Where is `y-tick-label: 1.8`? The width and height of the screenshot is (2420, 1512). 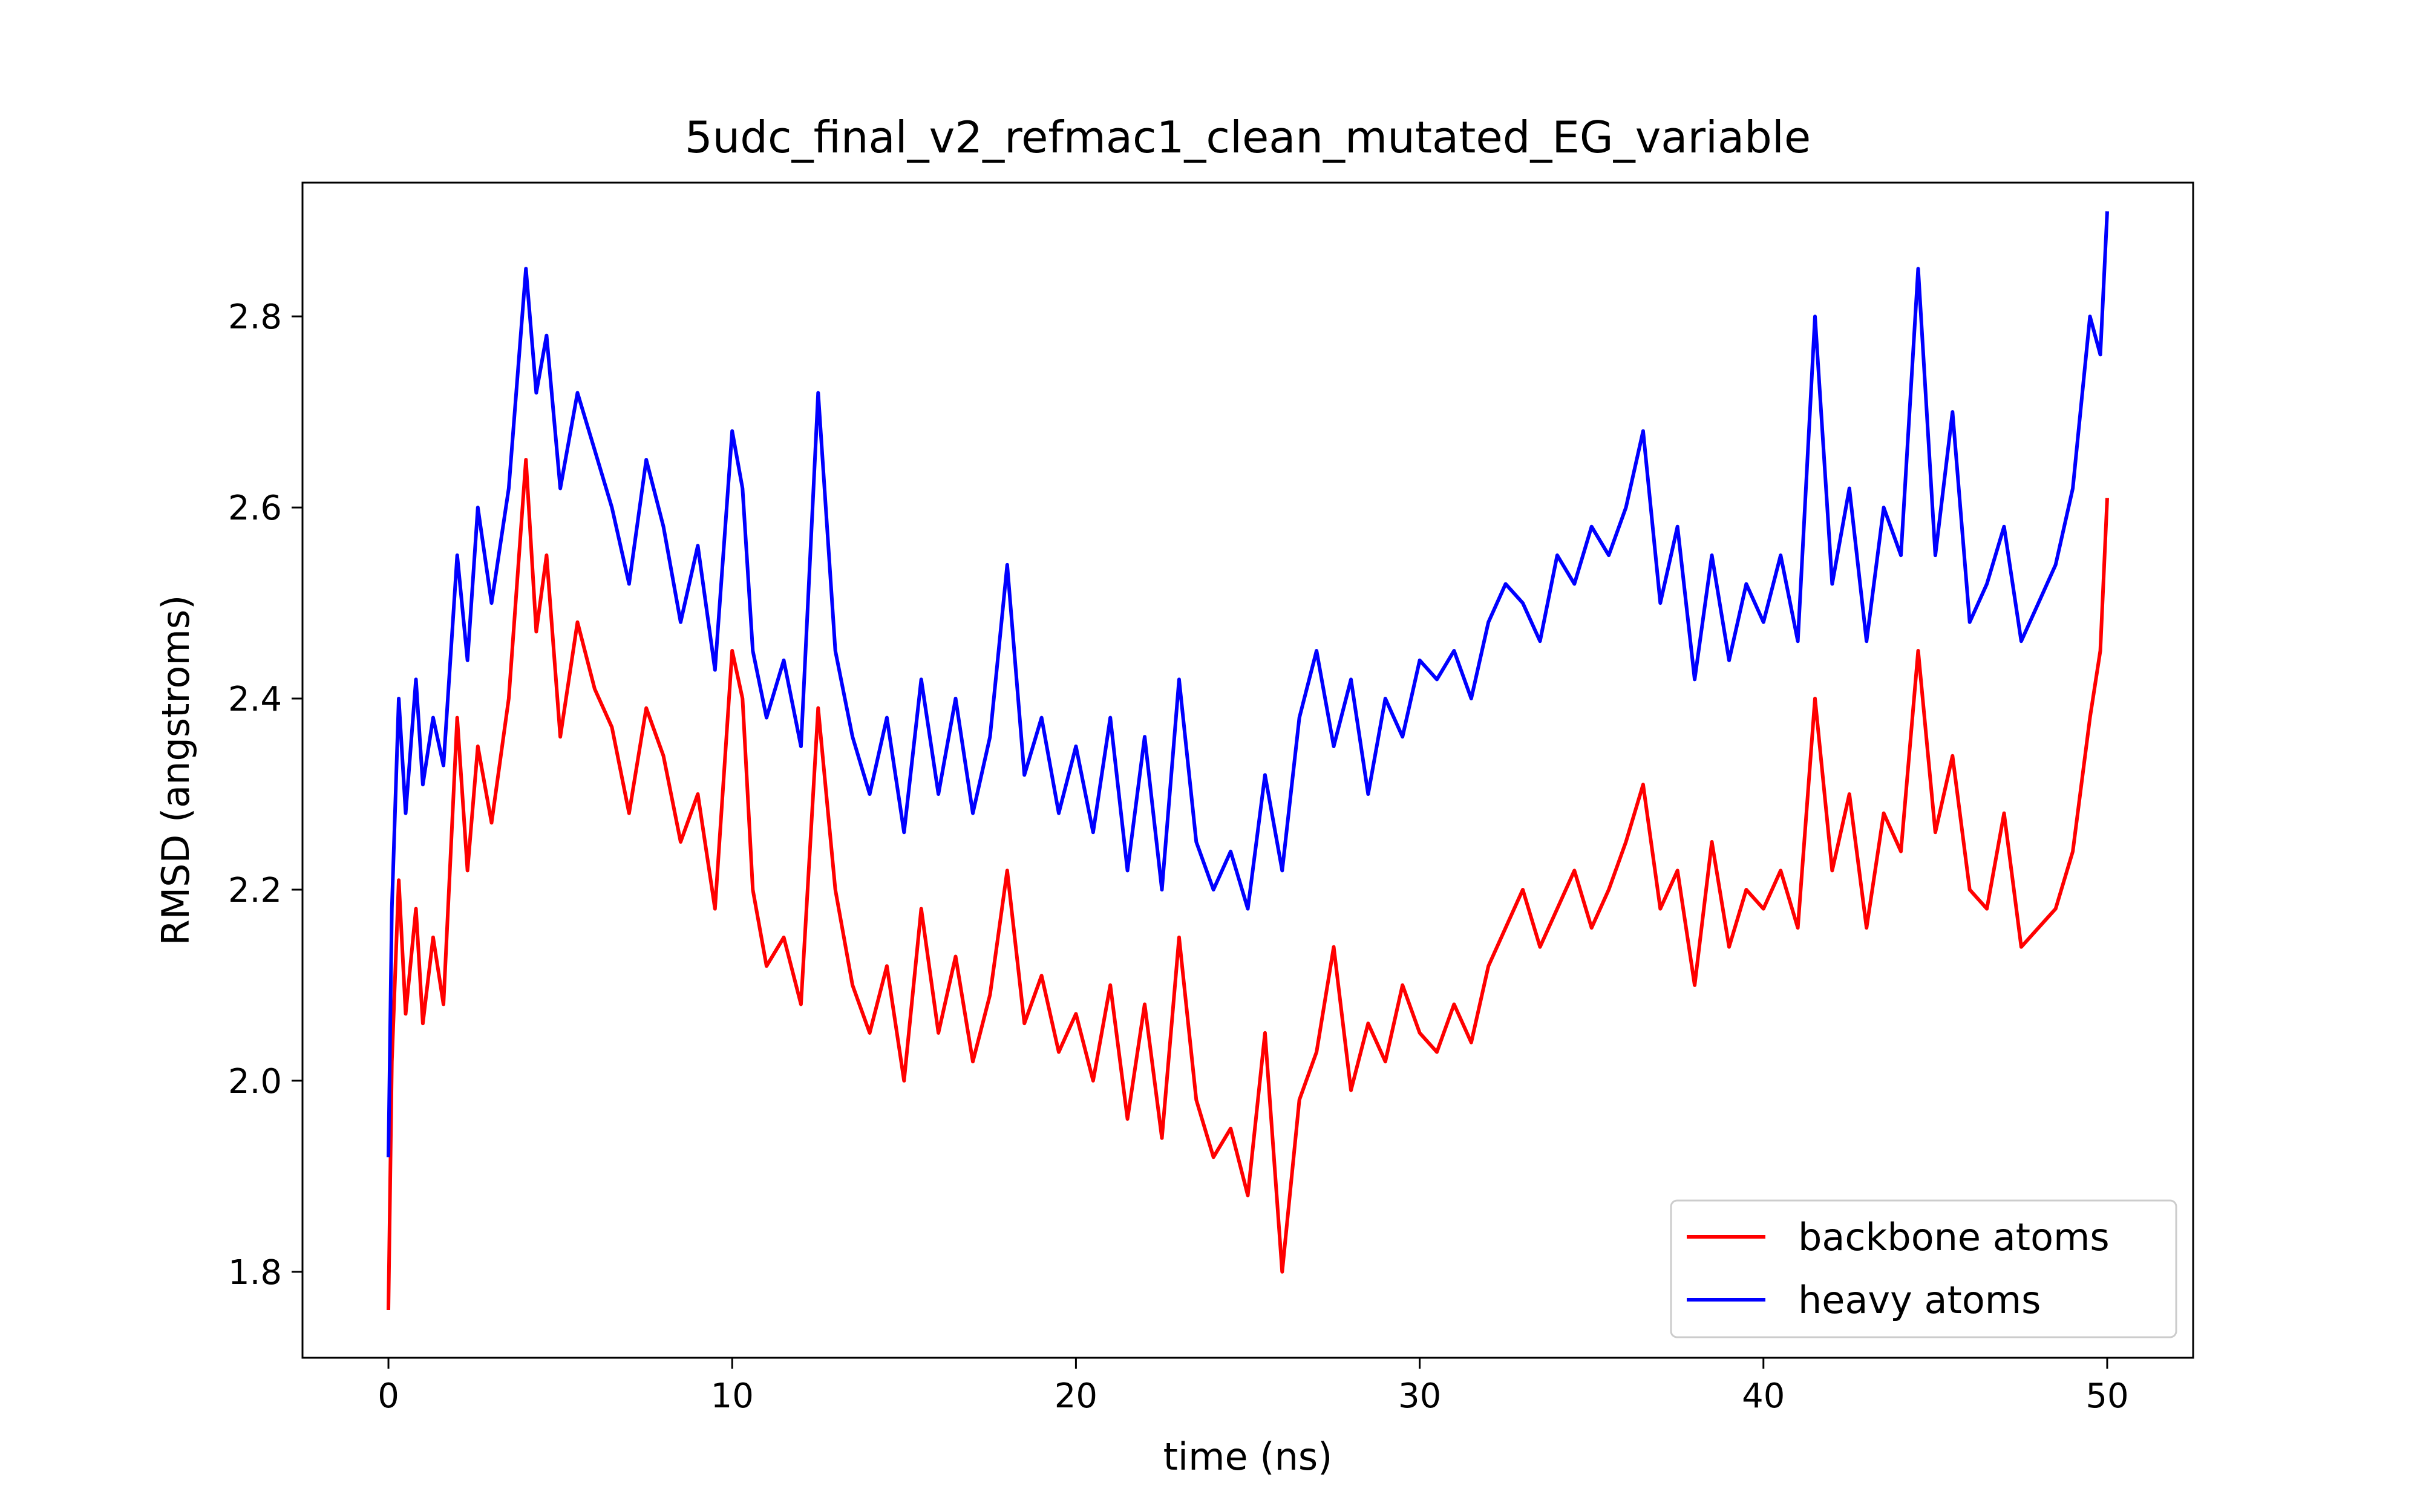
y-tick-label: 1.8 is located at coordinates (255, 1272).